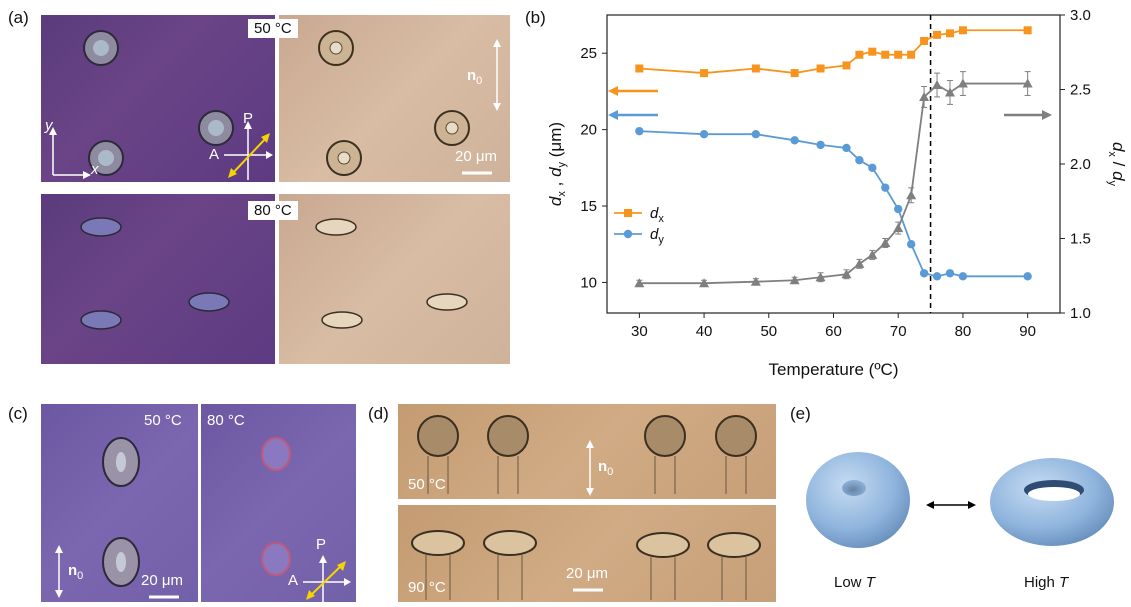  I want to click on y-right-tick-label: 1.5, so click(1080, 239).